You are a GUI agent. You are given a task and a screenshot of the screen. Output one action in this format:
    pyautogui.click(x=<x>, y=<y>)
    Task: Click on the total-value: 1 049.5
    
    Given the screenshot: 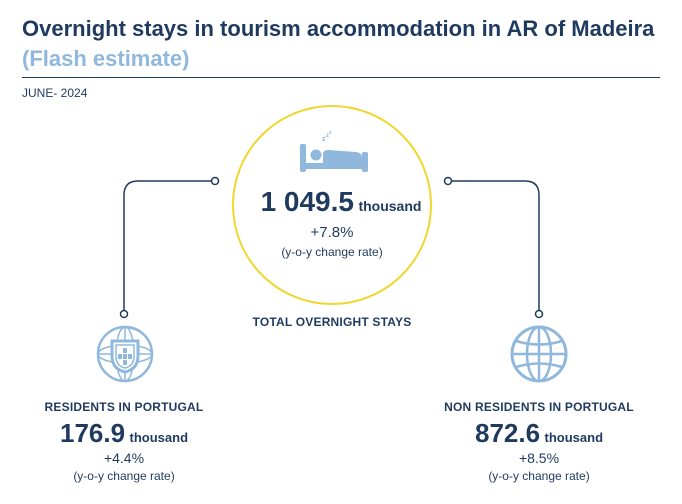 What is the action you would take?
    pyautogui.click(x=307, y=201)
    